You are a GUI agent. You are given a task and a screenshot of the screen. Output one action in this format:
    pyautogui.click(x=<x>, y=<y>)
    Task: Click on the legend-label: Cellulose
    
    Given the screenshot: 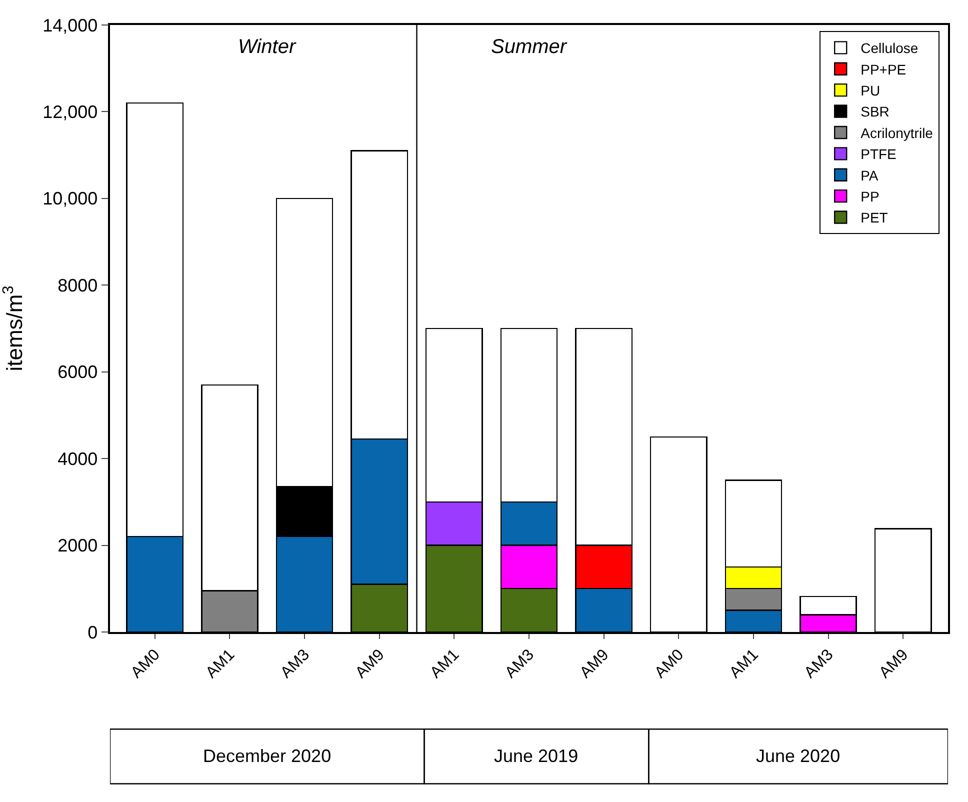 What is the action you would take?
    pyautogui.click(x=889, y=48)
    